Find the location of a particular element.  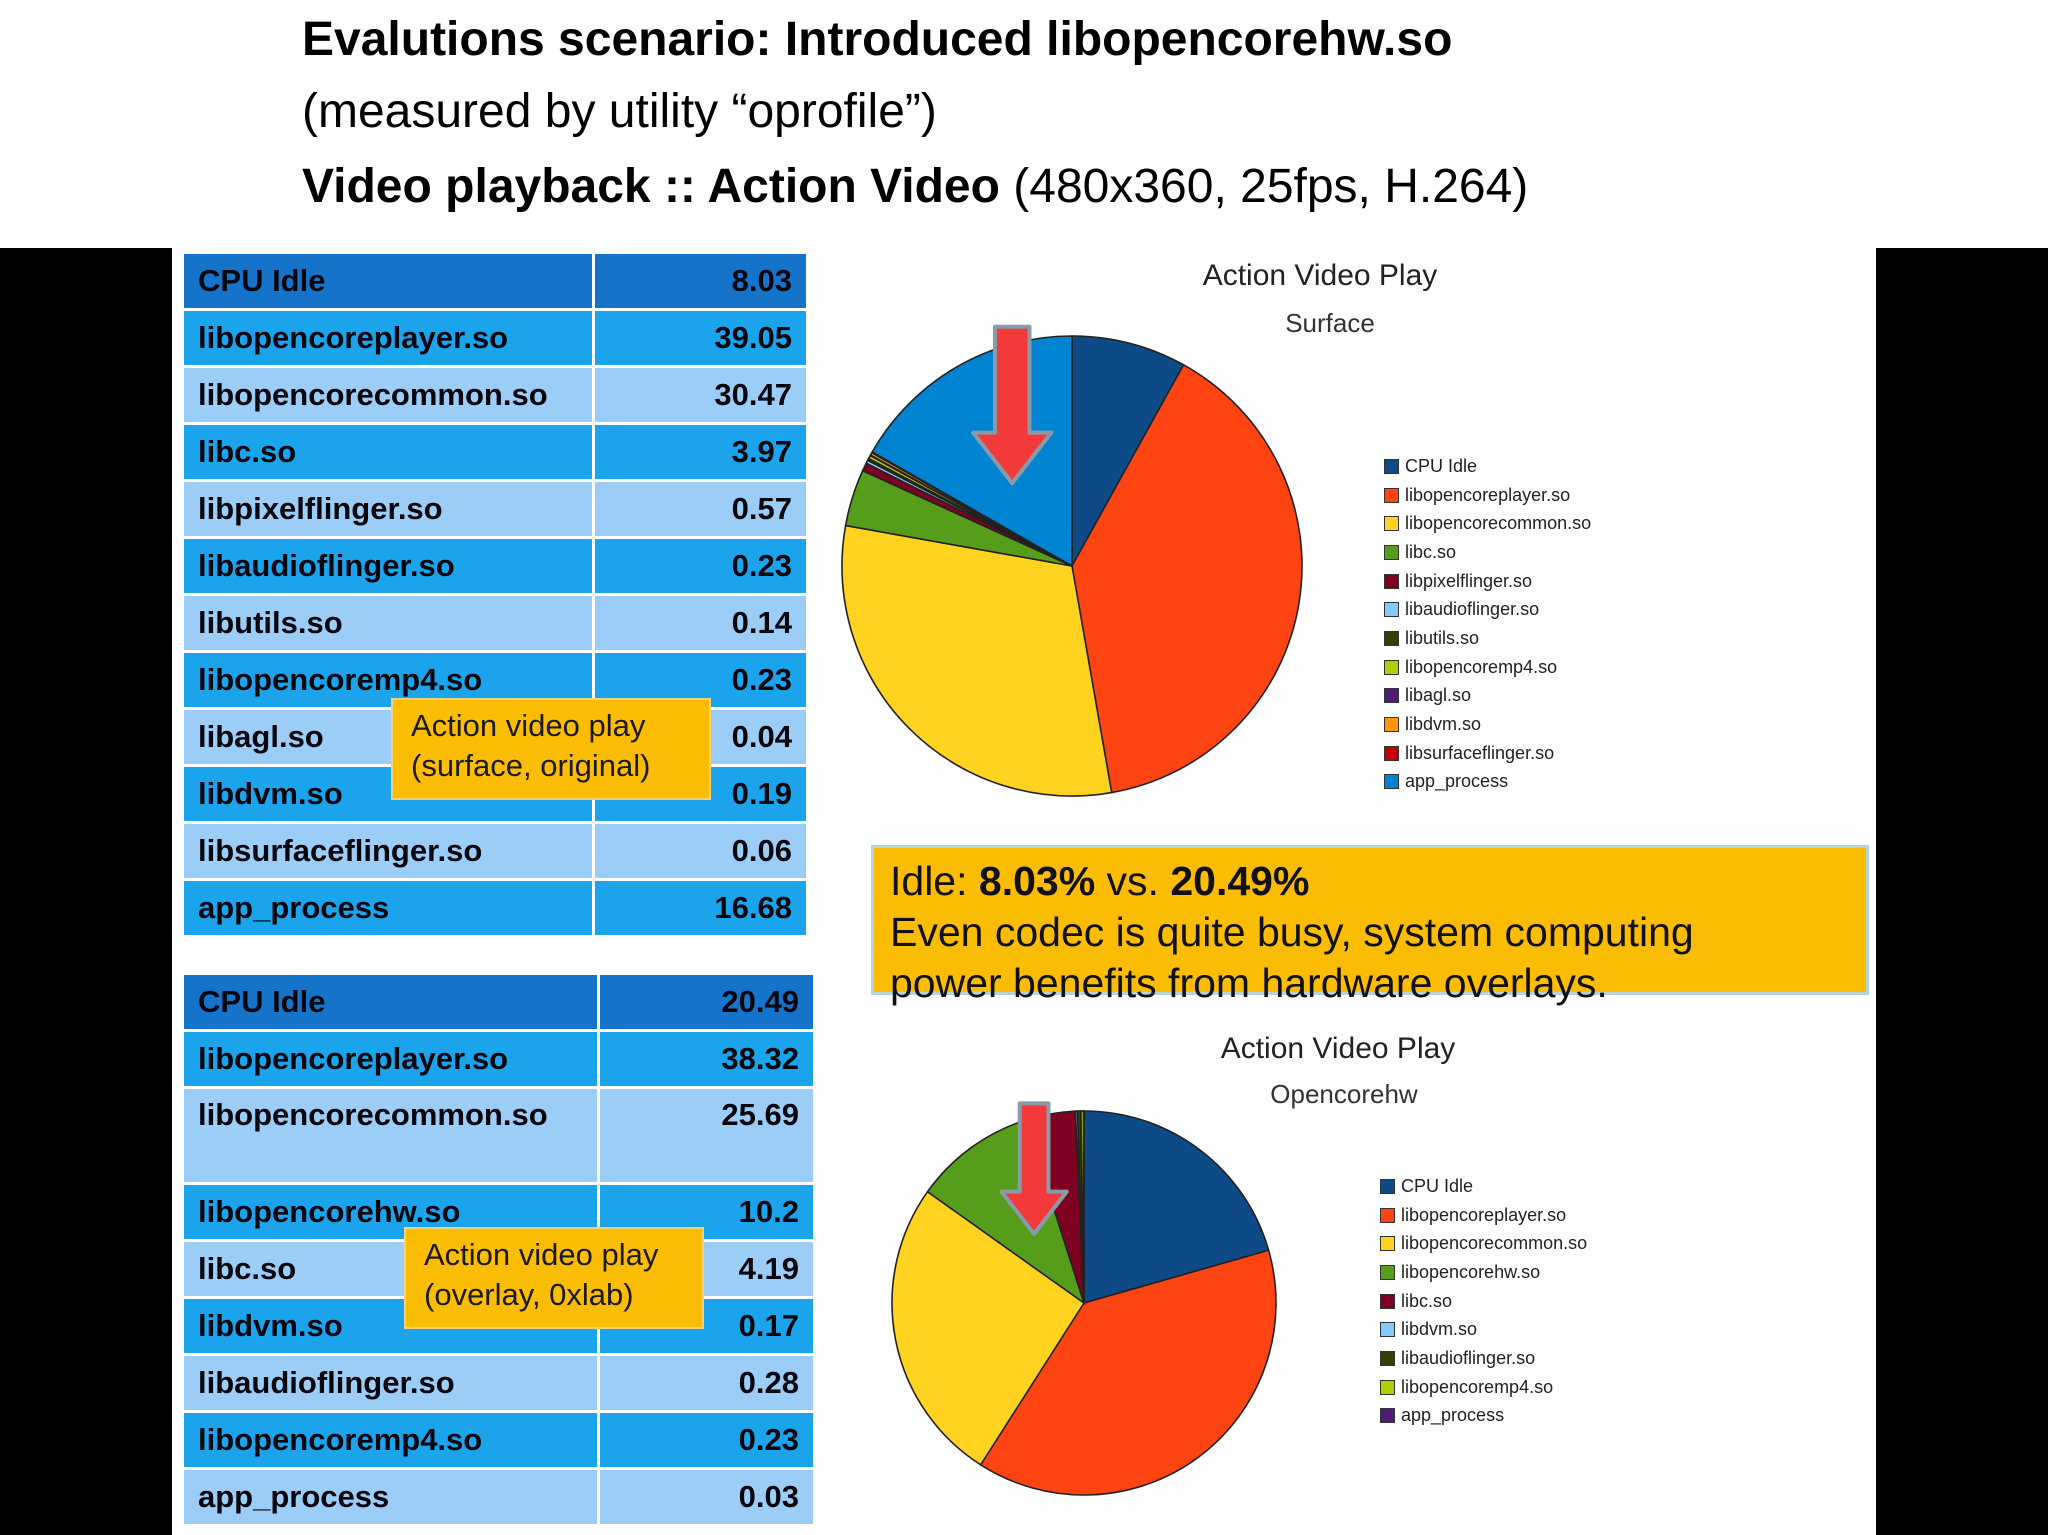

overlay-callout: Action video play (overlay, 0xlab) is located at coordinates (554, 1278).